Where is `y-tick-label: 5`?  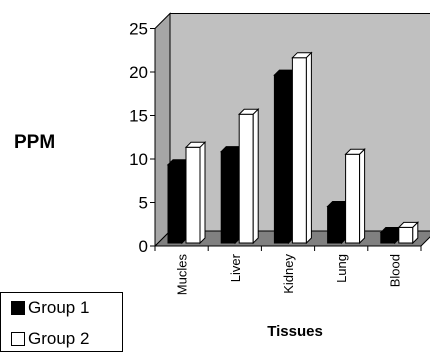 y-tick-label: 5 is located at coordinates (143, 203).